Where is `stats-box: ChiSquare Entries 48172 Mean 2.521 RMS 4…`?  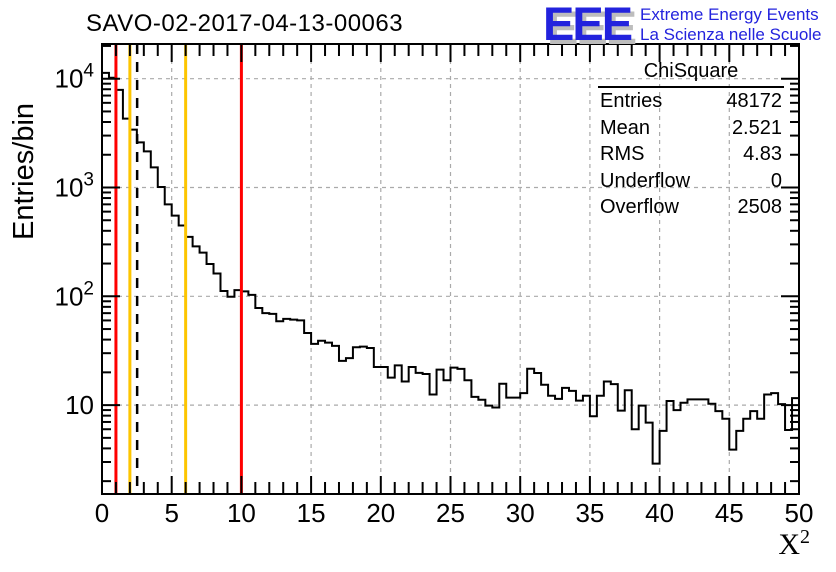
stats-box: ChiSquare Entries 48172 Mean 2.521 RMS 4… is located at coordinates (691, 140).